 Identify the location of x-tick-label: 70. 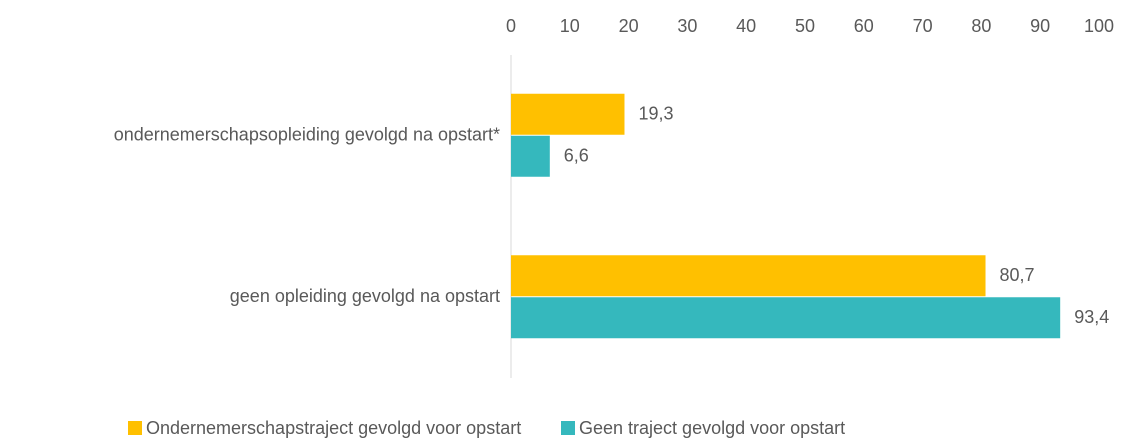
(923, 26).